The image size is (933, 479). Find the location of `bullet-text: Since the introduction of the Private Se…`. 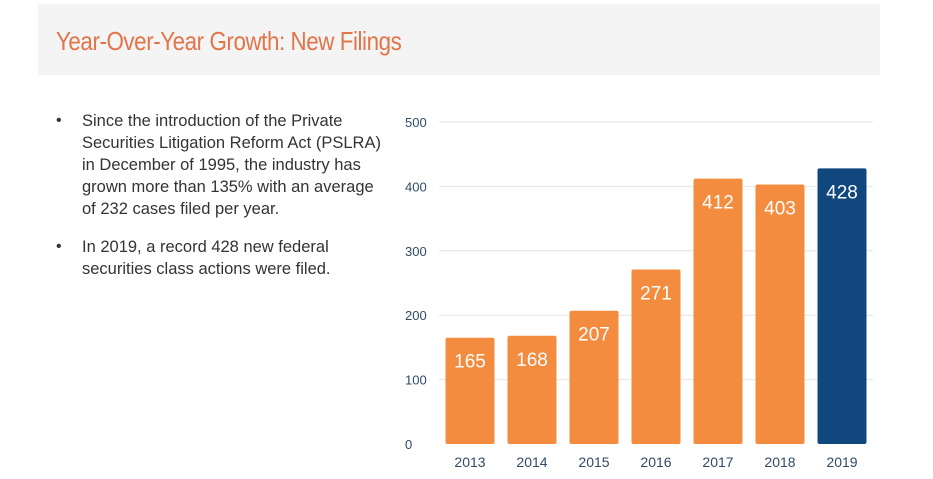

bullet-text: Since the introduction of the Private Se… is located at coordinates (231, 165).